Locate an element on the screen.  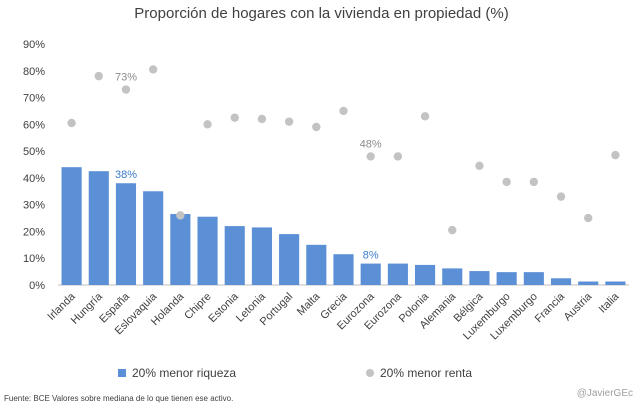
y-tick-label: 80% is located at coordinates (34, 72).